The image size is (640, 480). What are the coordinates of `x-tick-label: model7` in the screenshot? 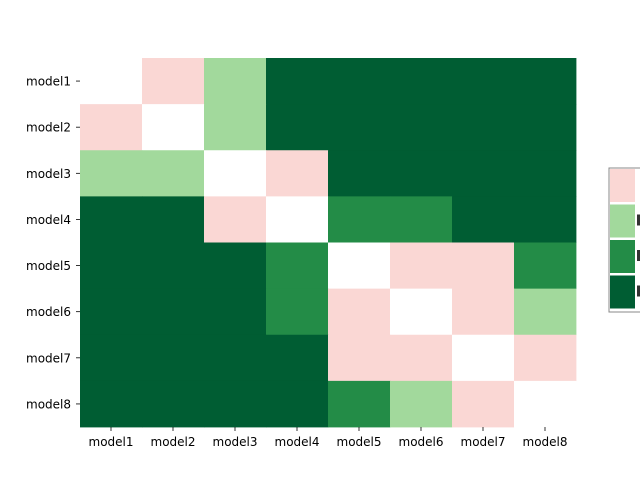 It's located at (483, 442).